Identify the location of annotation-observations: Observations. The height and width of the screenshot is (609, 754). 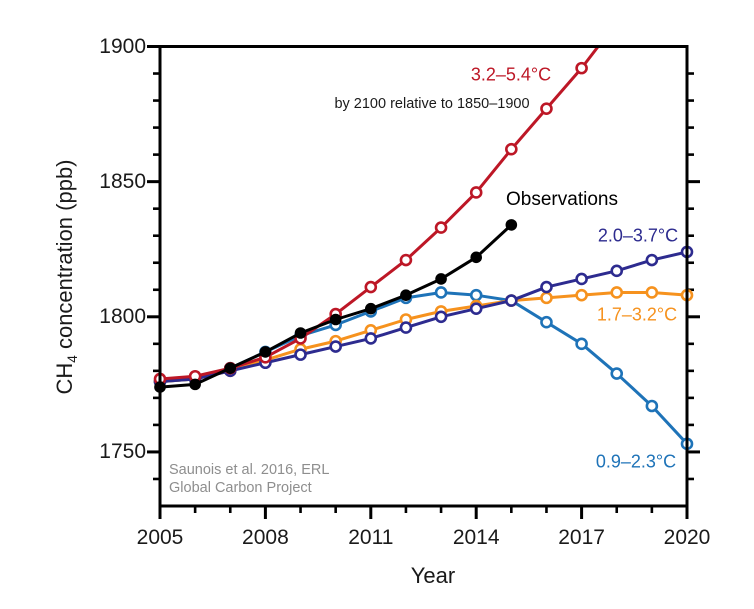
(562, 199).